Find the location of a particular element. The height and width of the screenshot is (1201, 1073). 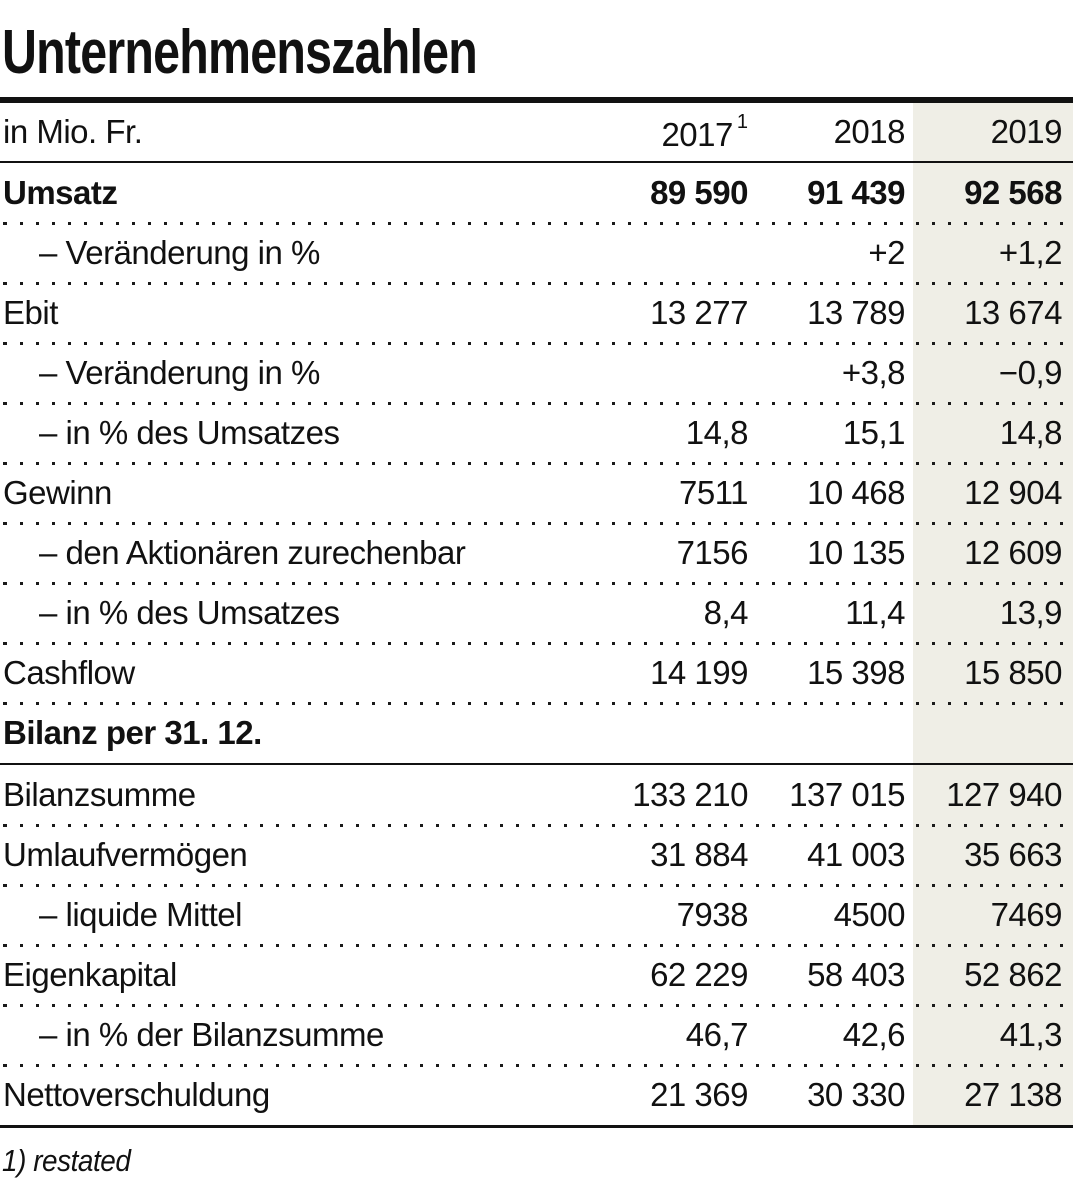

row-label: – liquide Mittel is located at coordinates (140, 914).